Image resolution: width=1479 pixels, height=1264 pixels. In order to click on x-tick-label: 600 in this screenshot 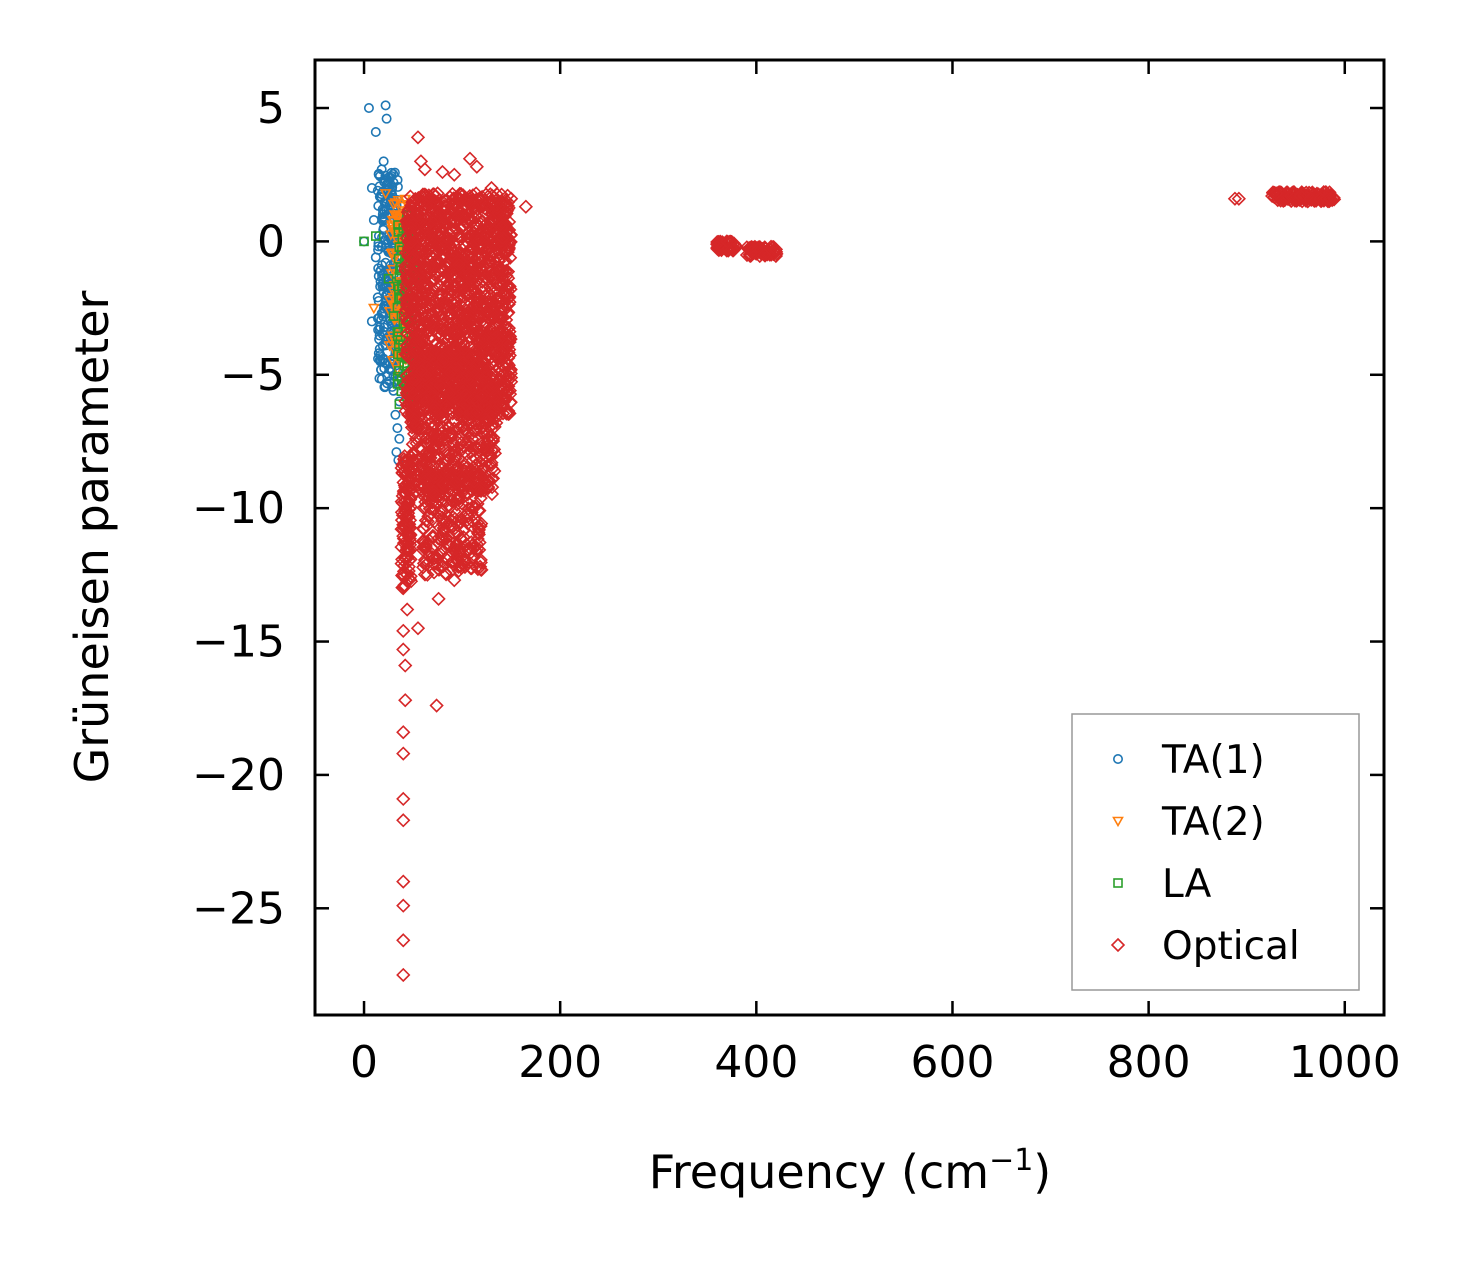, I will do `click(952, 1062)`.